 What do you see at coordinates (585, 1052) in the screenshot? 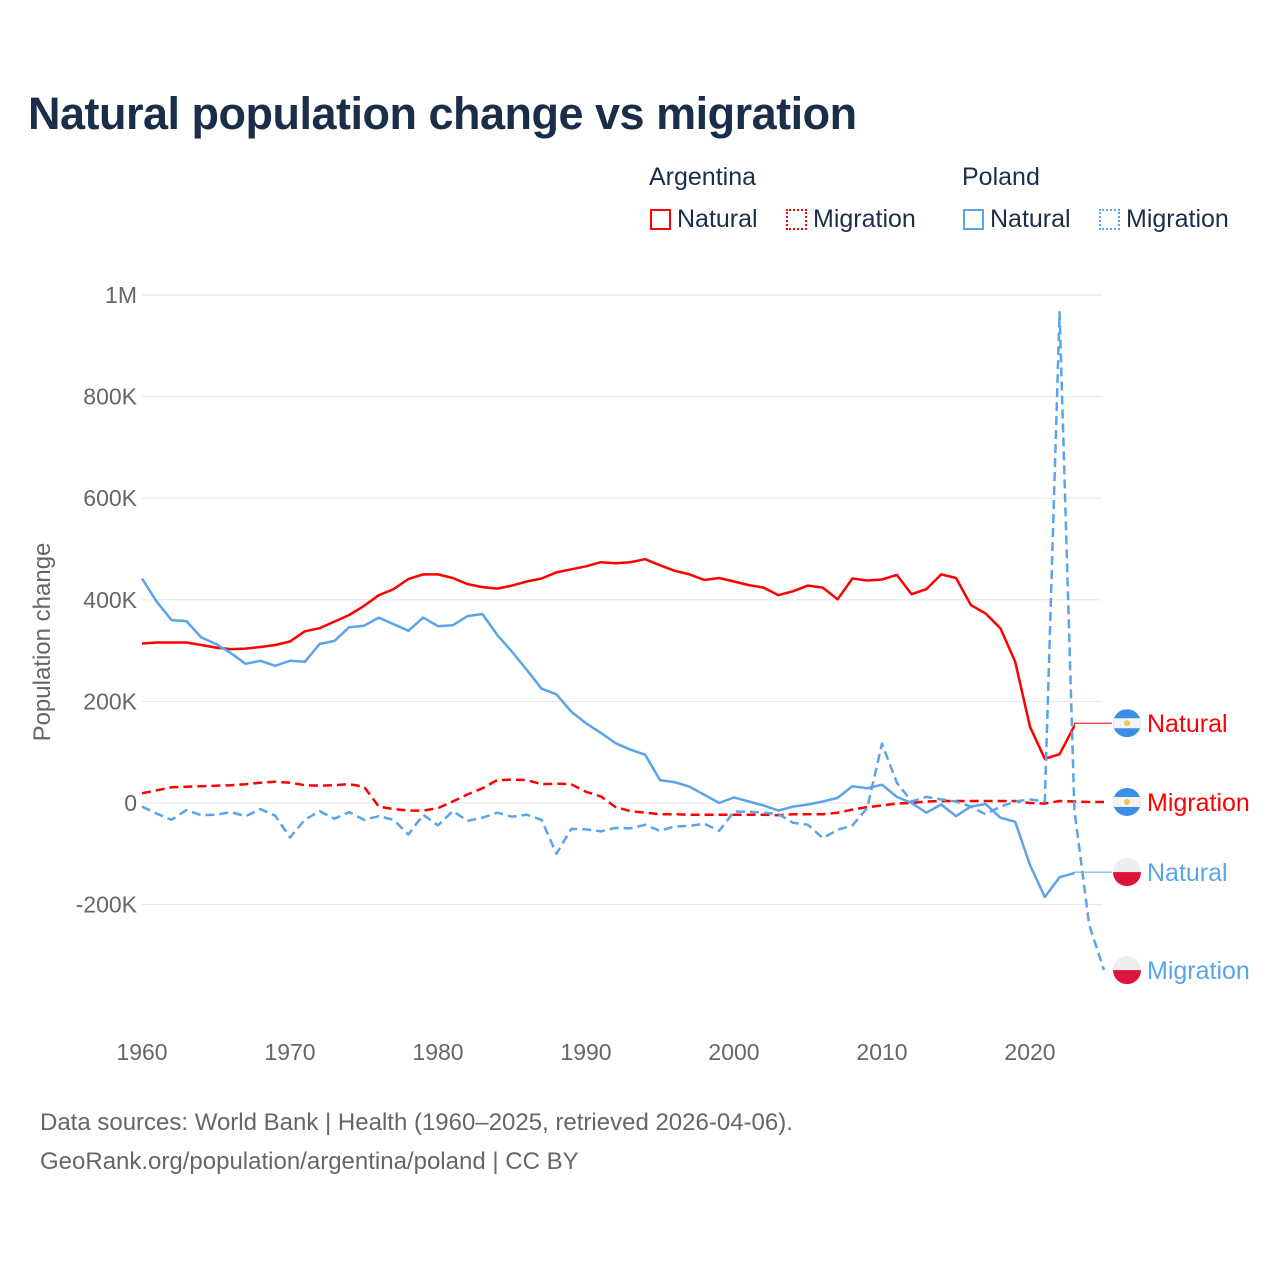
I see `x-tick-label: 1990` at bounding box center [585, 1052].